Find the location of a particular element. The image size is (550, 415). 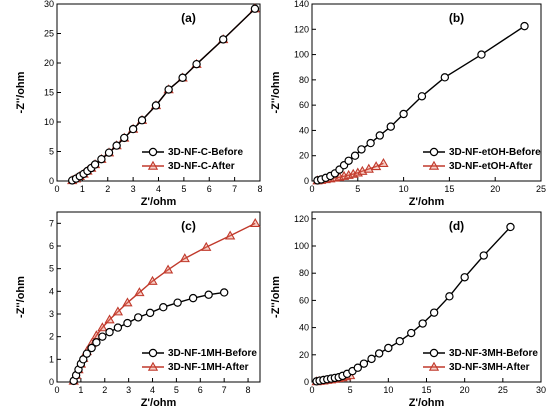

legend-label: 3D-NF-3MH-After is located at coordinates (489, 367).